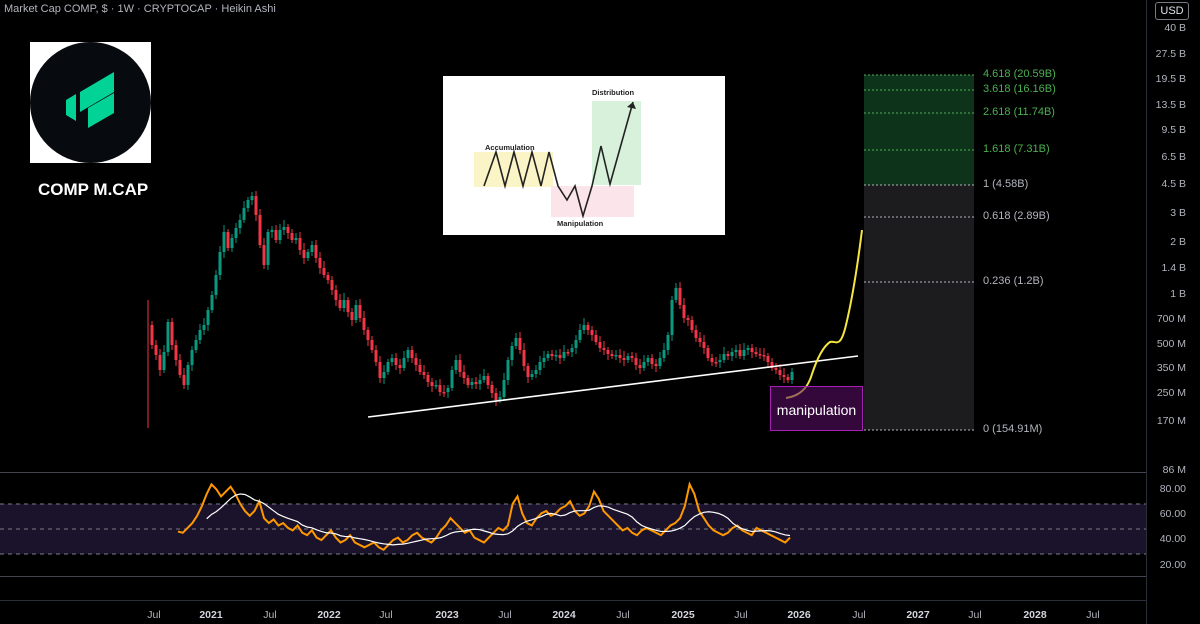 This screenshot has width=1200, height=624. I want to click on price-axis-label: 170 M, so click(1171, 421).